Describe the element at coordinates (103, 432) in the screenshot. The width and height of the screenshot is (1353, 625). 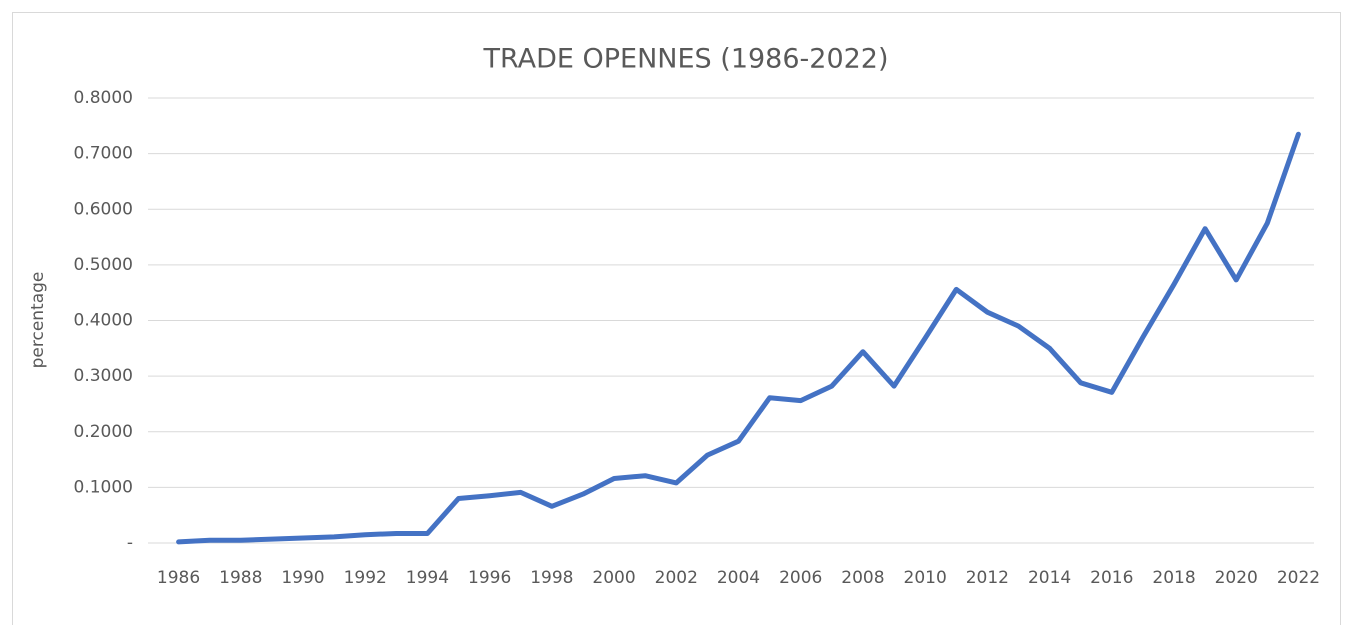
I see `y-tick-label: 0.2000` at that location.